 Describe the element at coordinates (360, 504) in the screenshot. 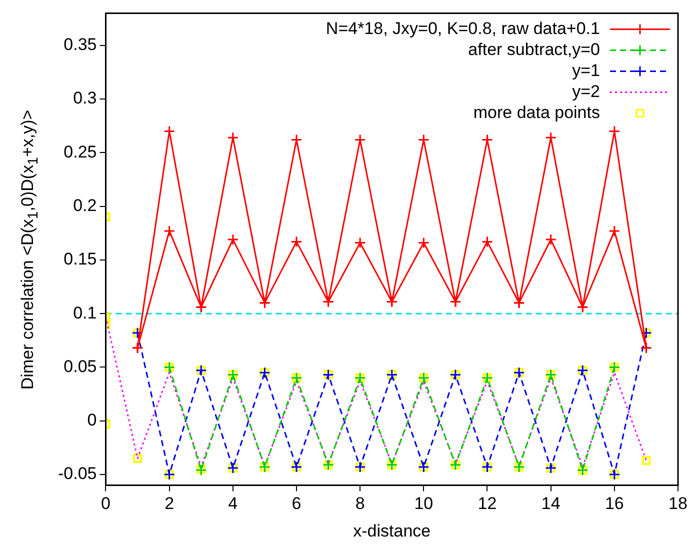

I see `x-tick-label: 8` at that location.